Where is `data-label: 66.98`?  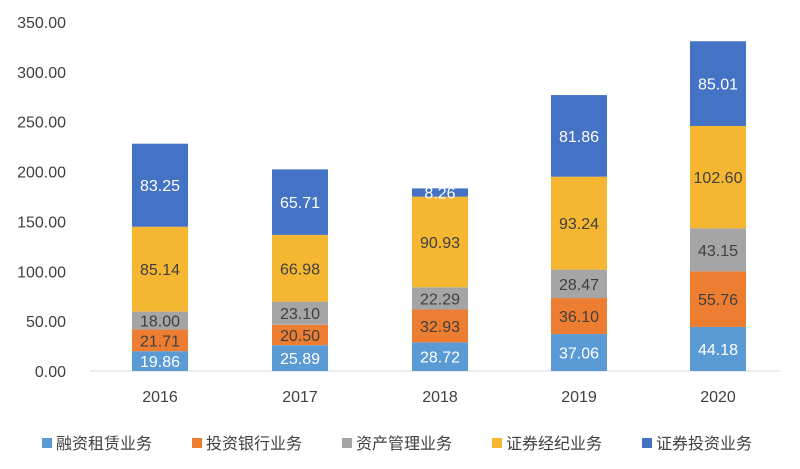
data-label: 66.98 is located at coordinates (300, 269).